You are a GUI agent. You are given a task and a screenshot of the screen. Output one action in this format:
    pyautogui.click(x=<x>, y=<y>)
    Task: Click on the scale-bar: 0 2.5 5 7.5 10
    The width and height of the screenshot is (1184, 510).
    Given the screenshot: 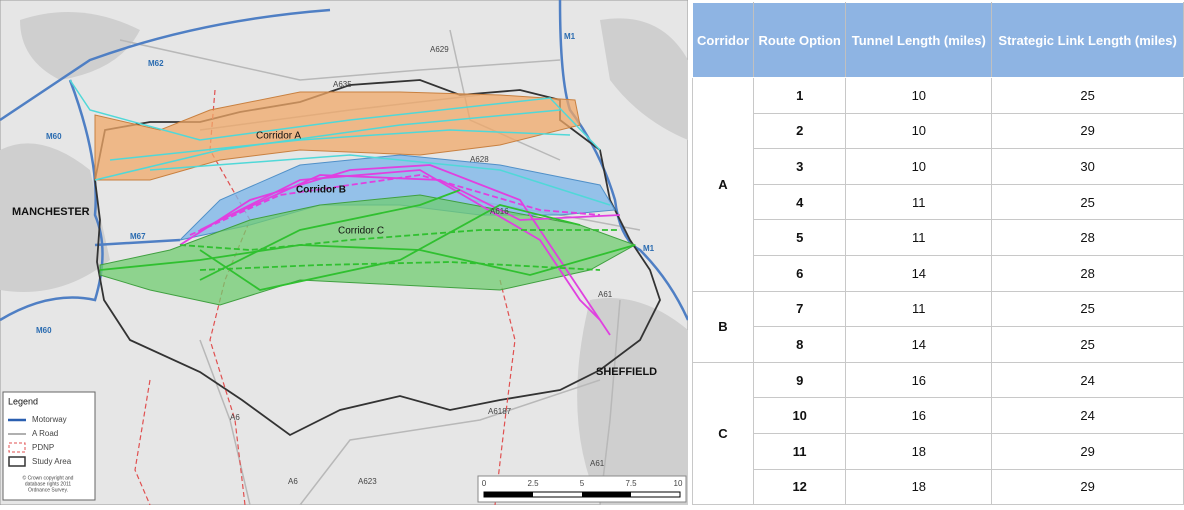 What is the action you would take?
    pyautogui.click(x=582, y=489)
    